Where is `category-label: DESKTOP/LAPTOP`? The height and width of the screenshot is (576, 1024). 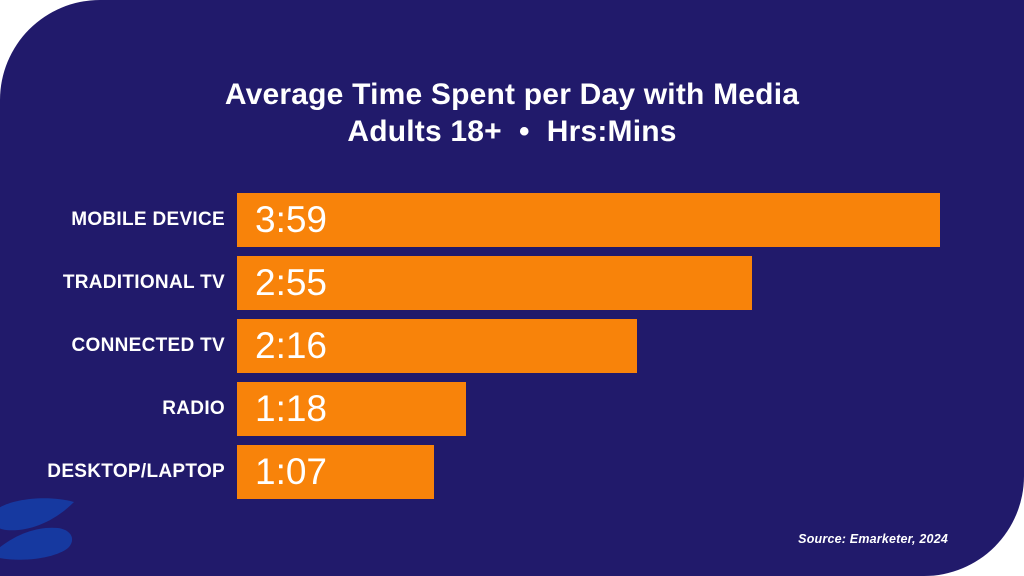 category-label: DESKTOP/LAPTOP is located at coordinates (136, 471).